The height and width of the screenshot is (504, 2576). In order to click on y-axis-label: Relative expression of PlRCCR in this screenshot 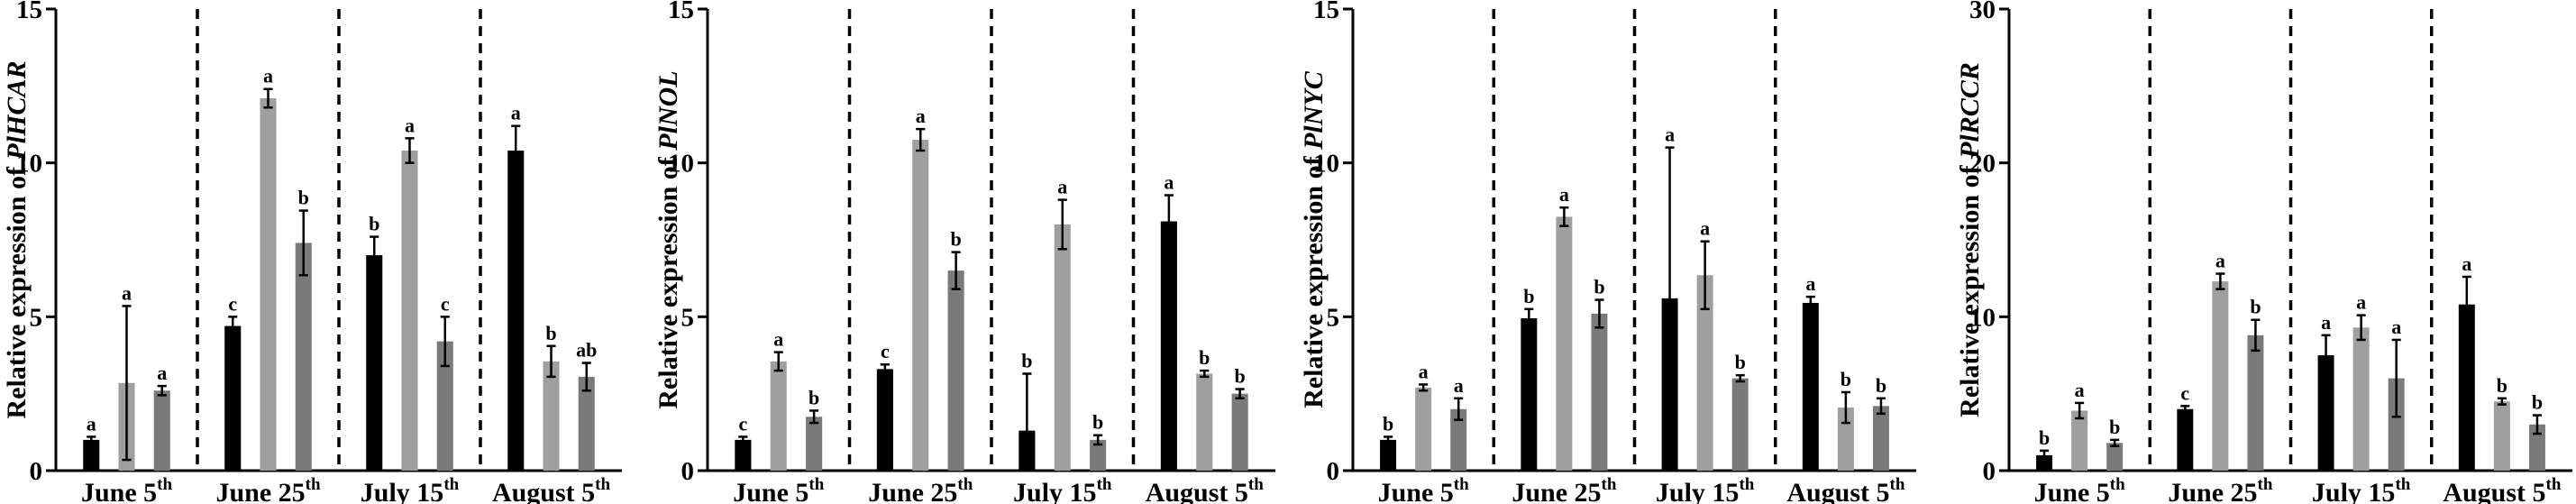, I will do `click(1970, 240)`.